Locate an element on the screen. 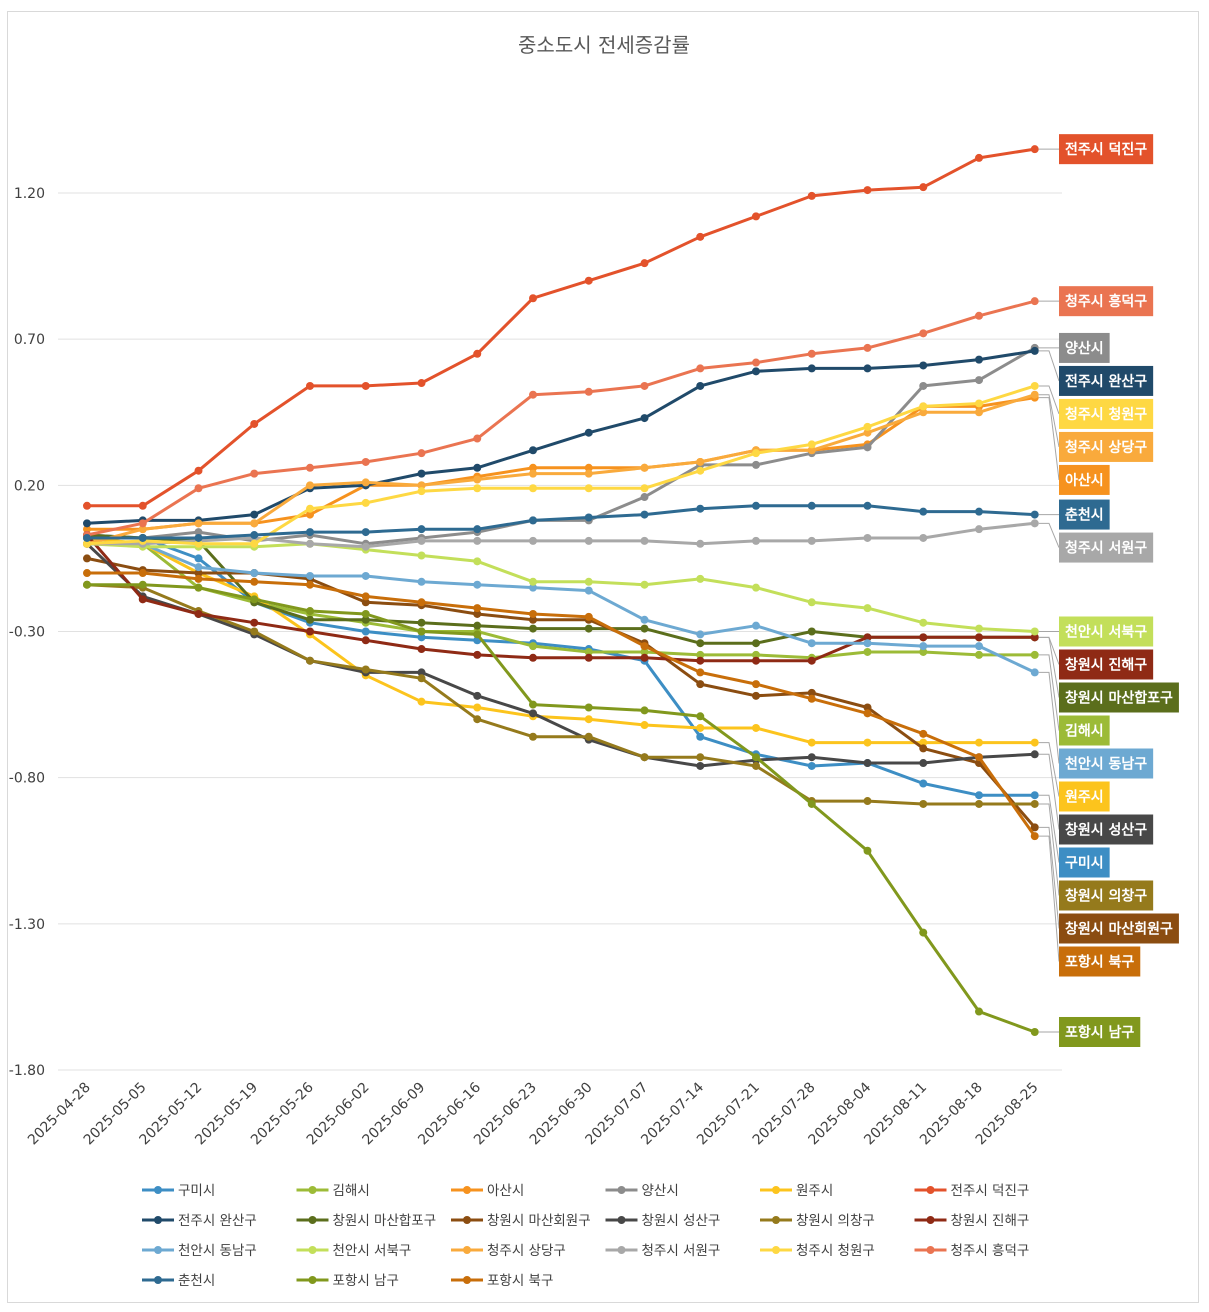 This screenshot has width=1209, height=1312. legend-label: 청주시 서원구 is located at coordinates (681, 1251).